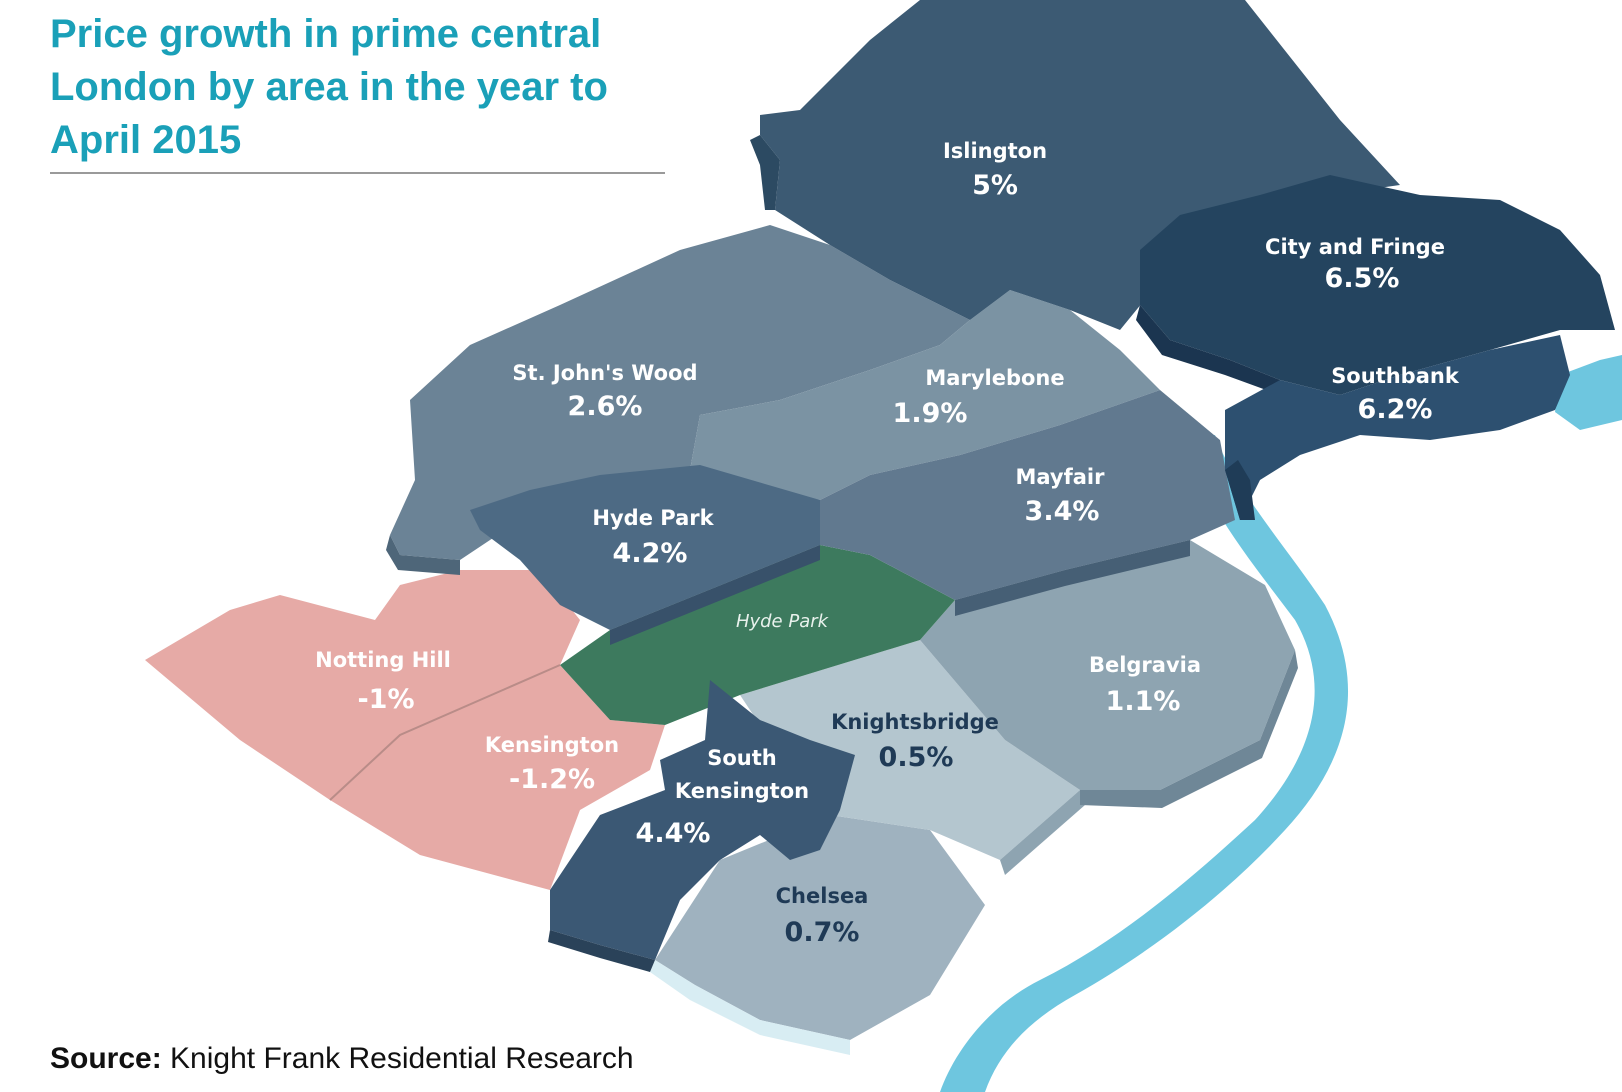 Image resolution: width=1622 pixels, height=1092 pixels. What do you see at coordinates (383, 660) in the screenshot?
I see `area-name-notting-hill: Notting Hill` at bounding box center [383, 660].